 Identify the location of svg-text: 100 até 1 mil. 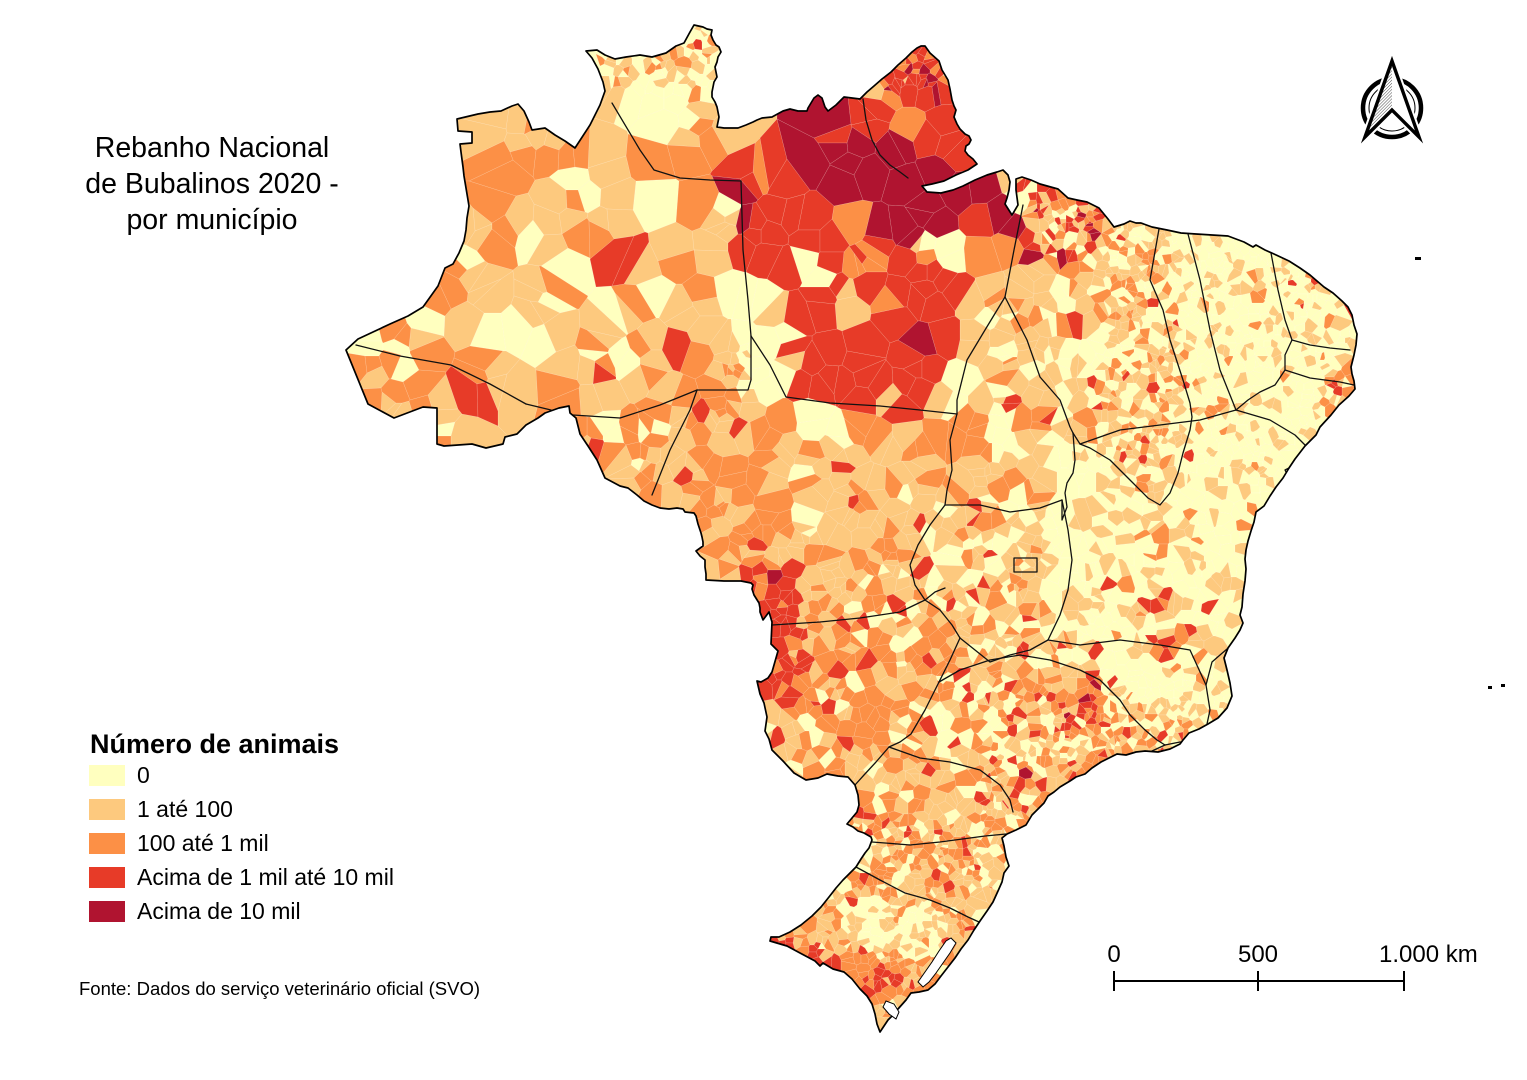
(203, 843).